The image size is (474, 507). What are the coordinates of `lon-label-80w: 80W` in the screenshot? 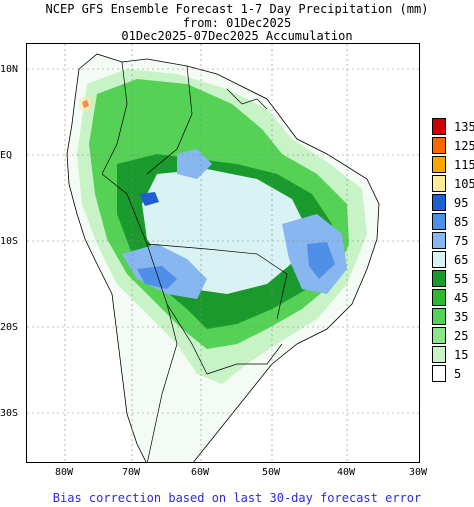 It's located at (64, 472).